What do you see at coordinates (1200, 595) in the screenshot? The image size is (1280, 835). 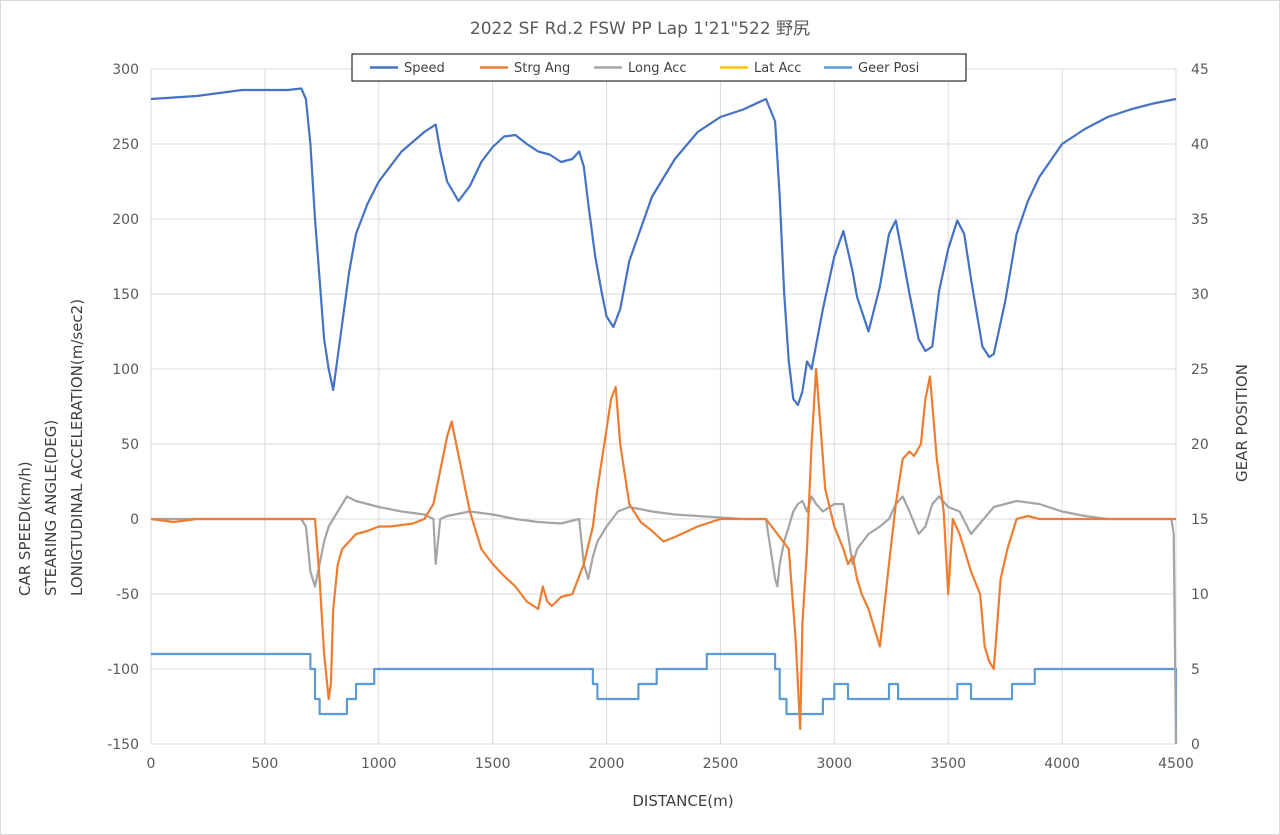 I see `y2-tick-label: 10` at bounding box center [1200, 595].